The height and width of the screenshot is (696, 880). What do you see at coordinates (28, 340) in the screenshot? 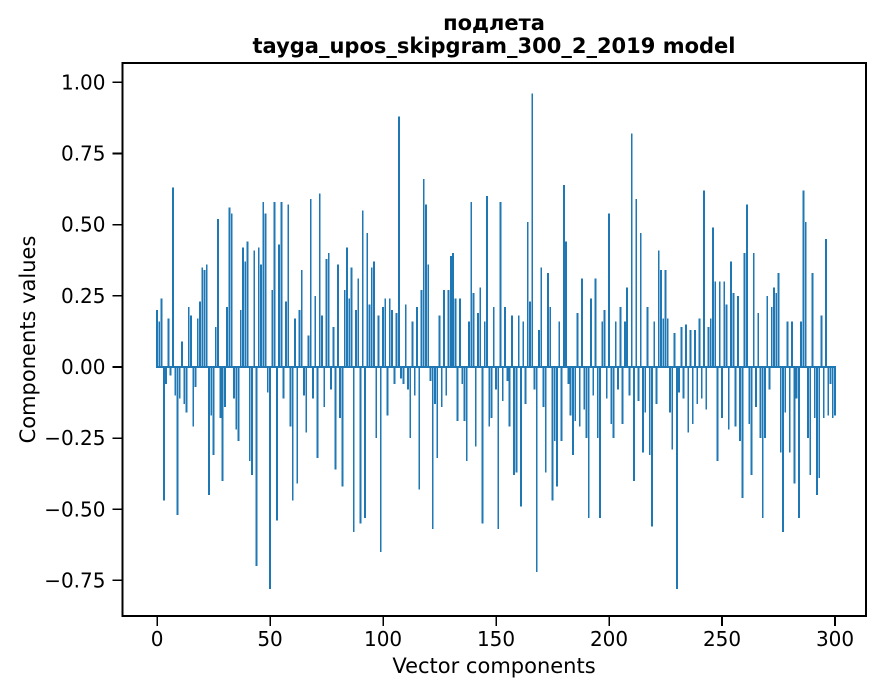
I see `y-axis-label: Components values` at bounding box center [28, 340].